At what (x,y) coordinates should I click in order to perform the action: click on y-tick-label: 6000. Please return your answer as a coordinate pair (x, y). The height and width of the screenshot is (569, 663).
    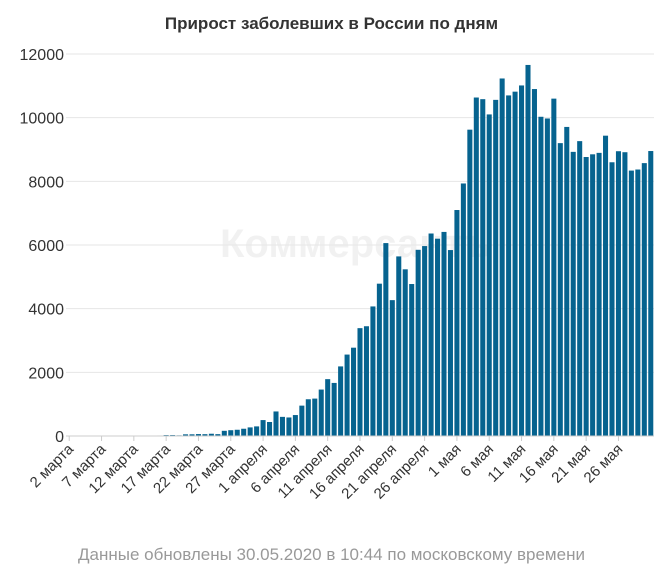
    Looking at the image, I should click on (46, 246).